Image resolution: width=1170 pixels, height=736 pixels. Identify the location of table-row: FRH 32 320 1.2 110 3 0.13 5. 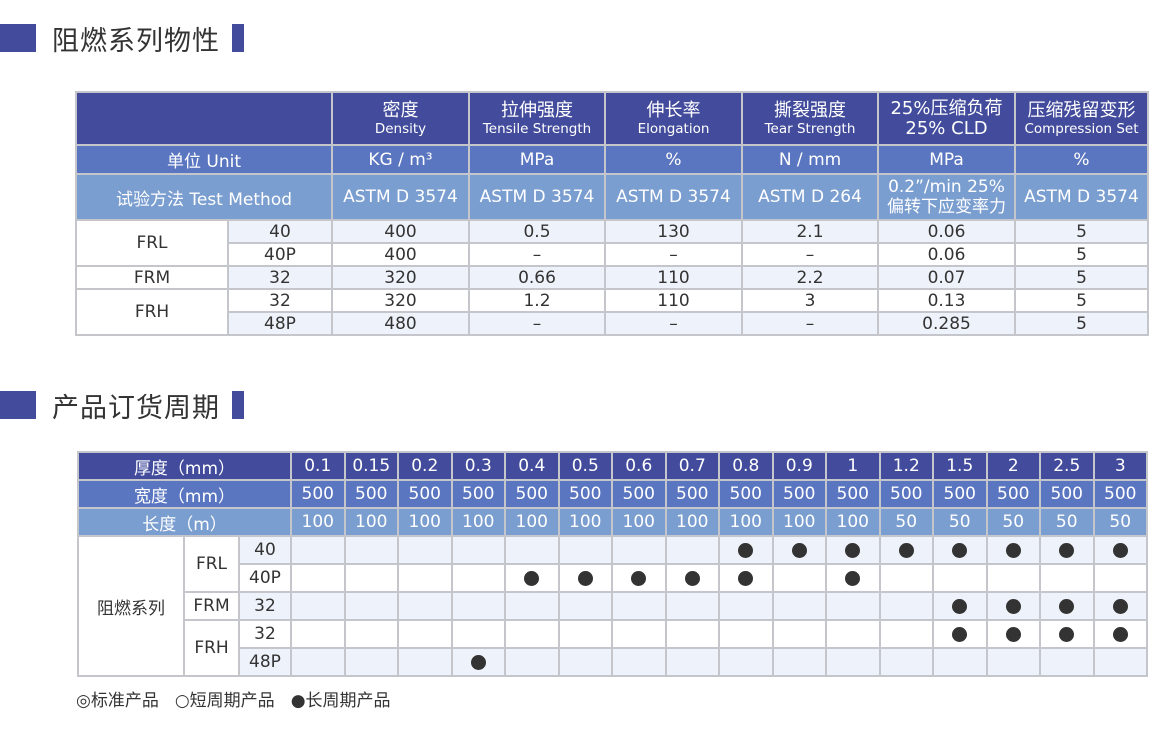
(612, 312).